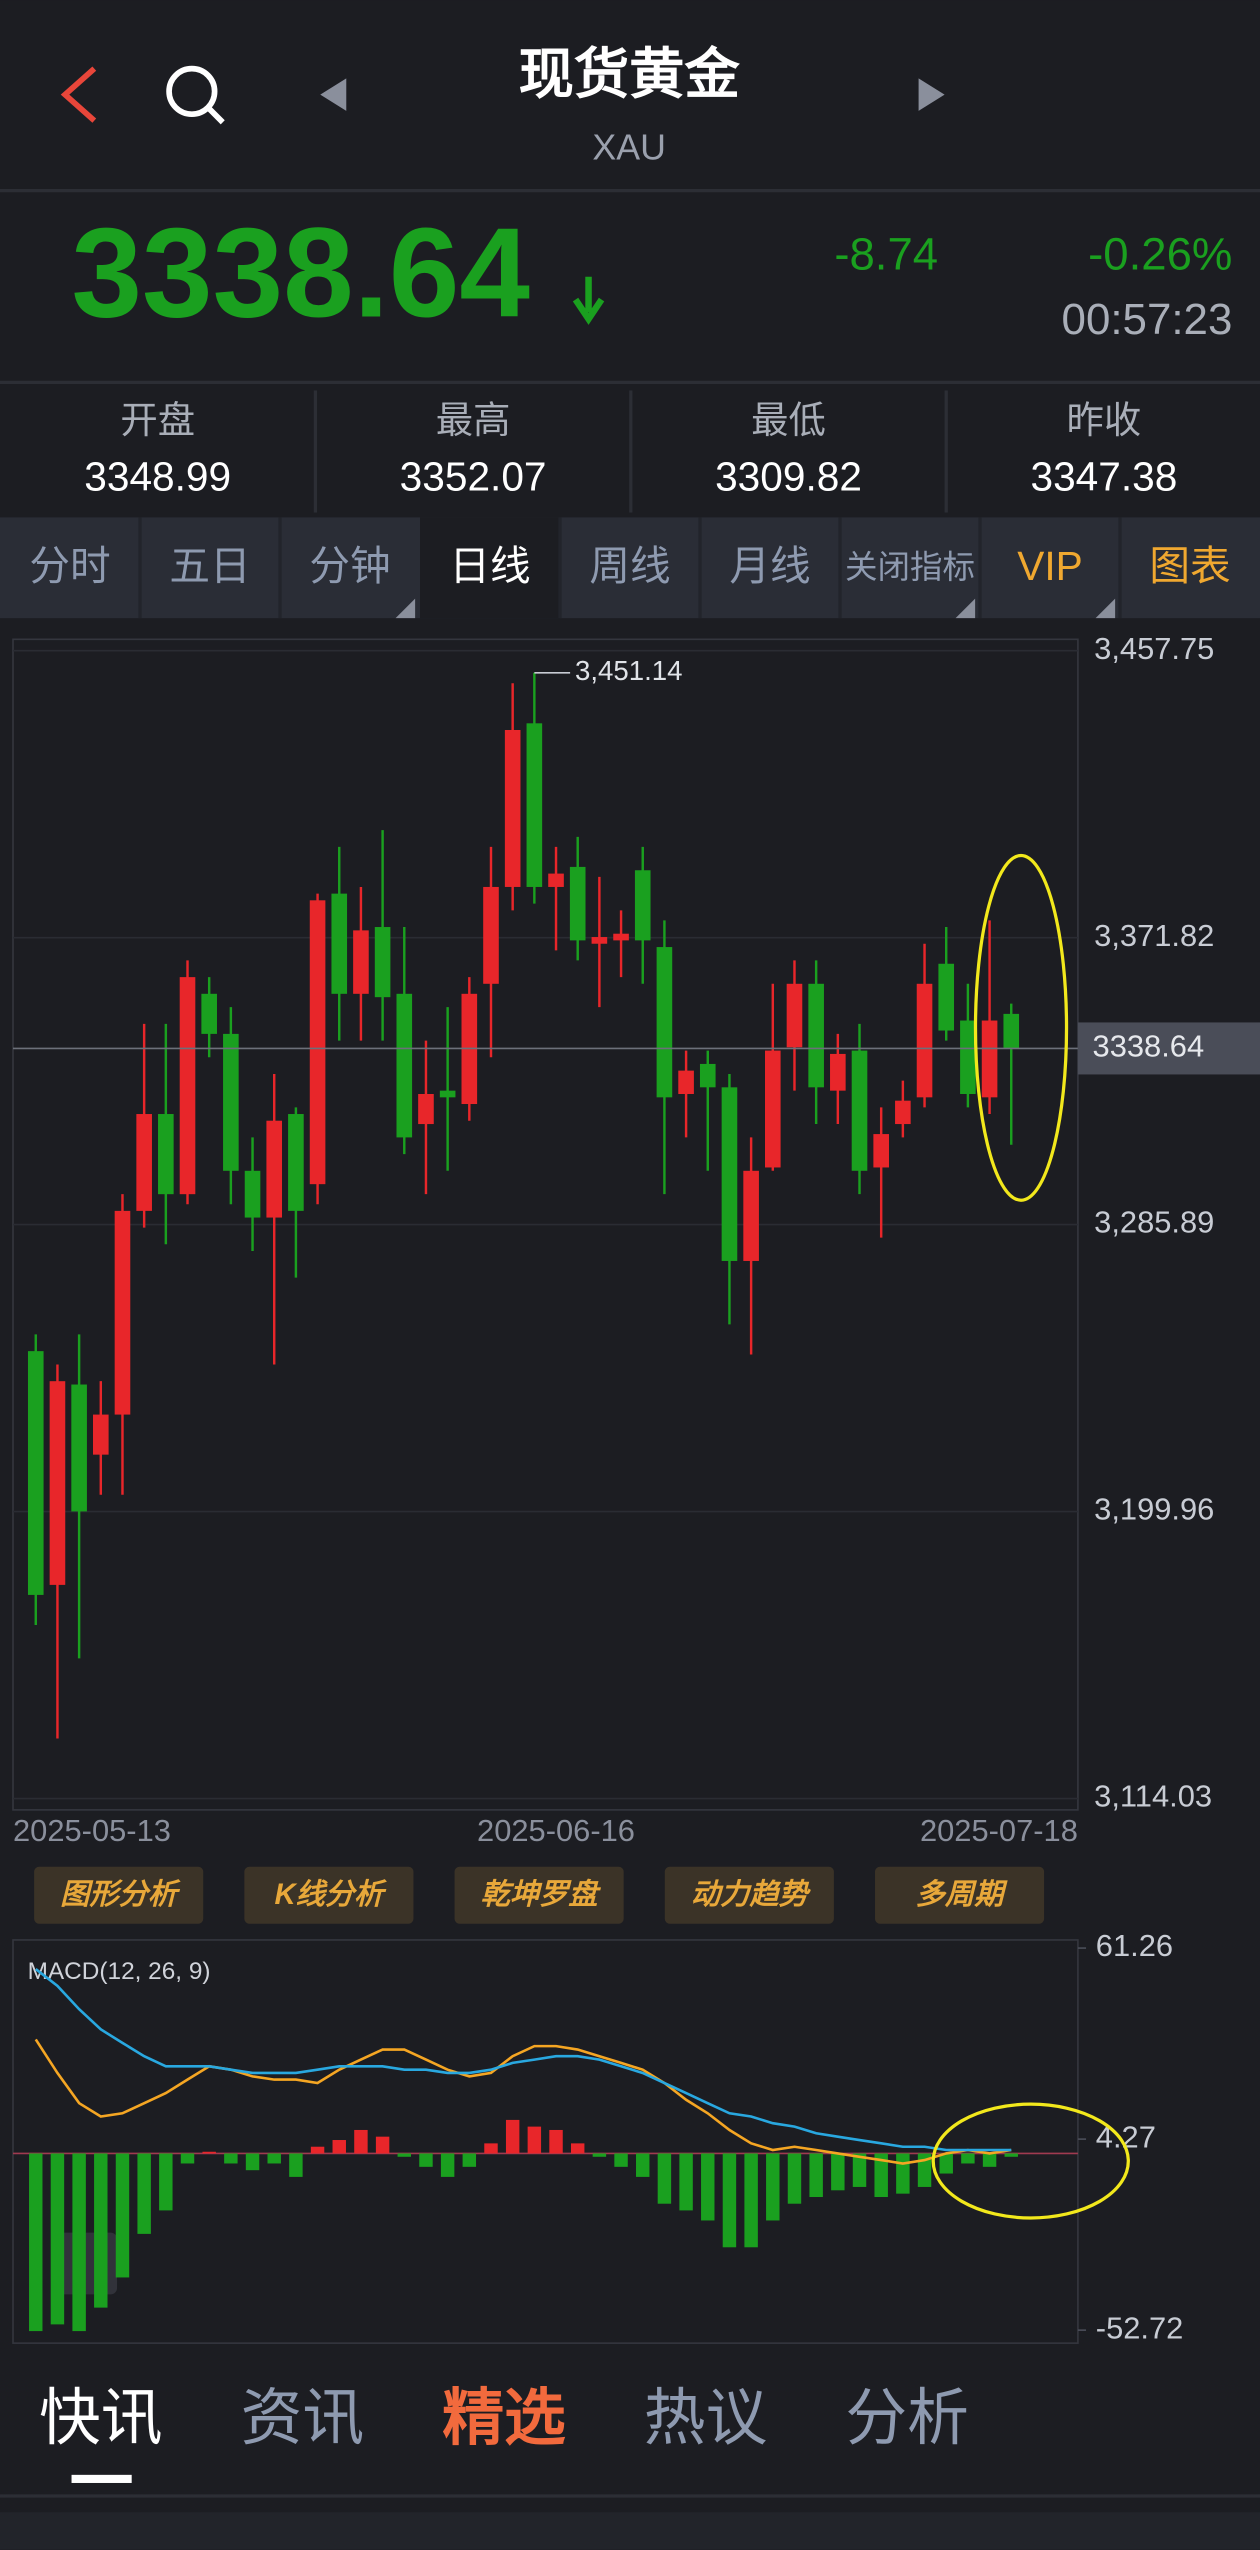  What do you see at coordinates (910, 567) in the screenshot?
I see `period-tab: 关闭指标` at bounding box center [910, 567].